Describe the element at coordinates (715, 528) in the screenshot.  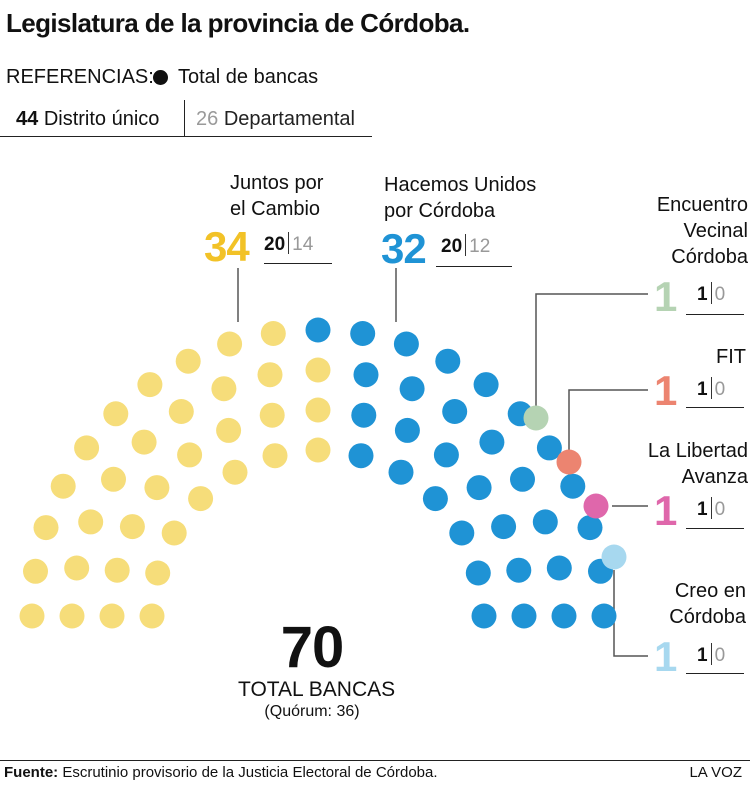
I see `underline-libertad` at that location.